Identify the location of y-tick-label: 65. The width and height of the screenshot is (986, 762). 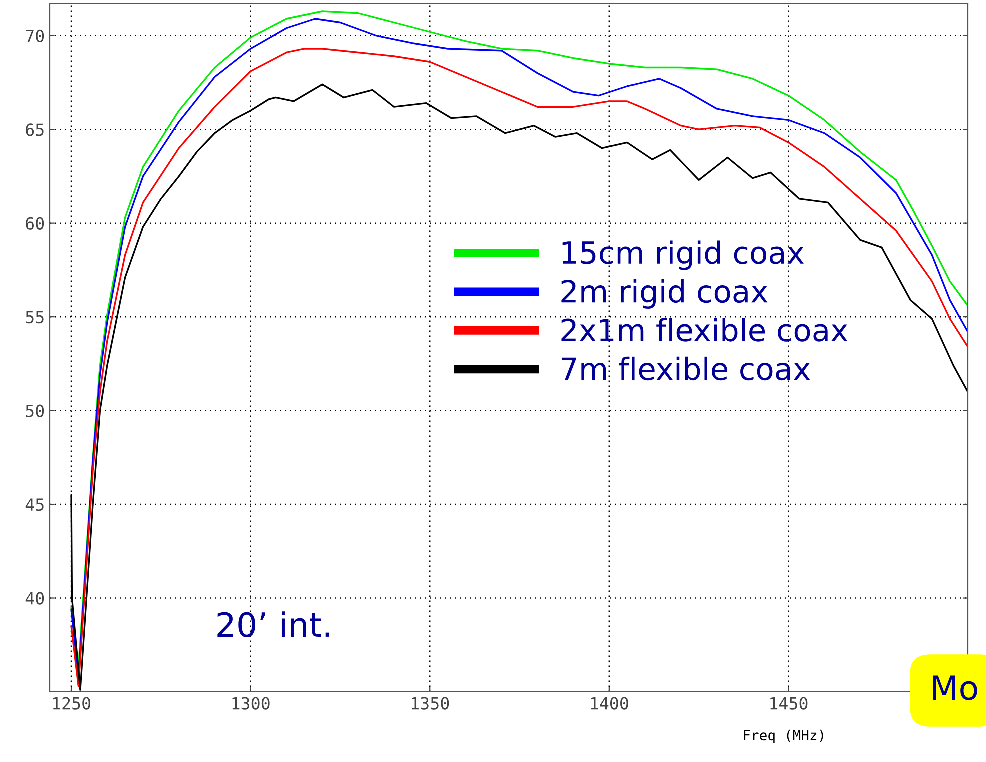
(35, 130).